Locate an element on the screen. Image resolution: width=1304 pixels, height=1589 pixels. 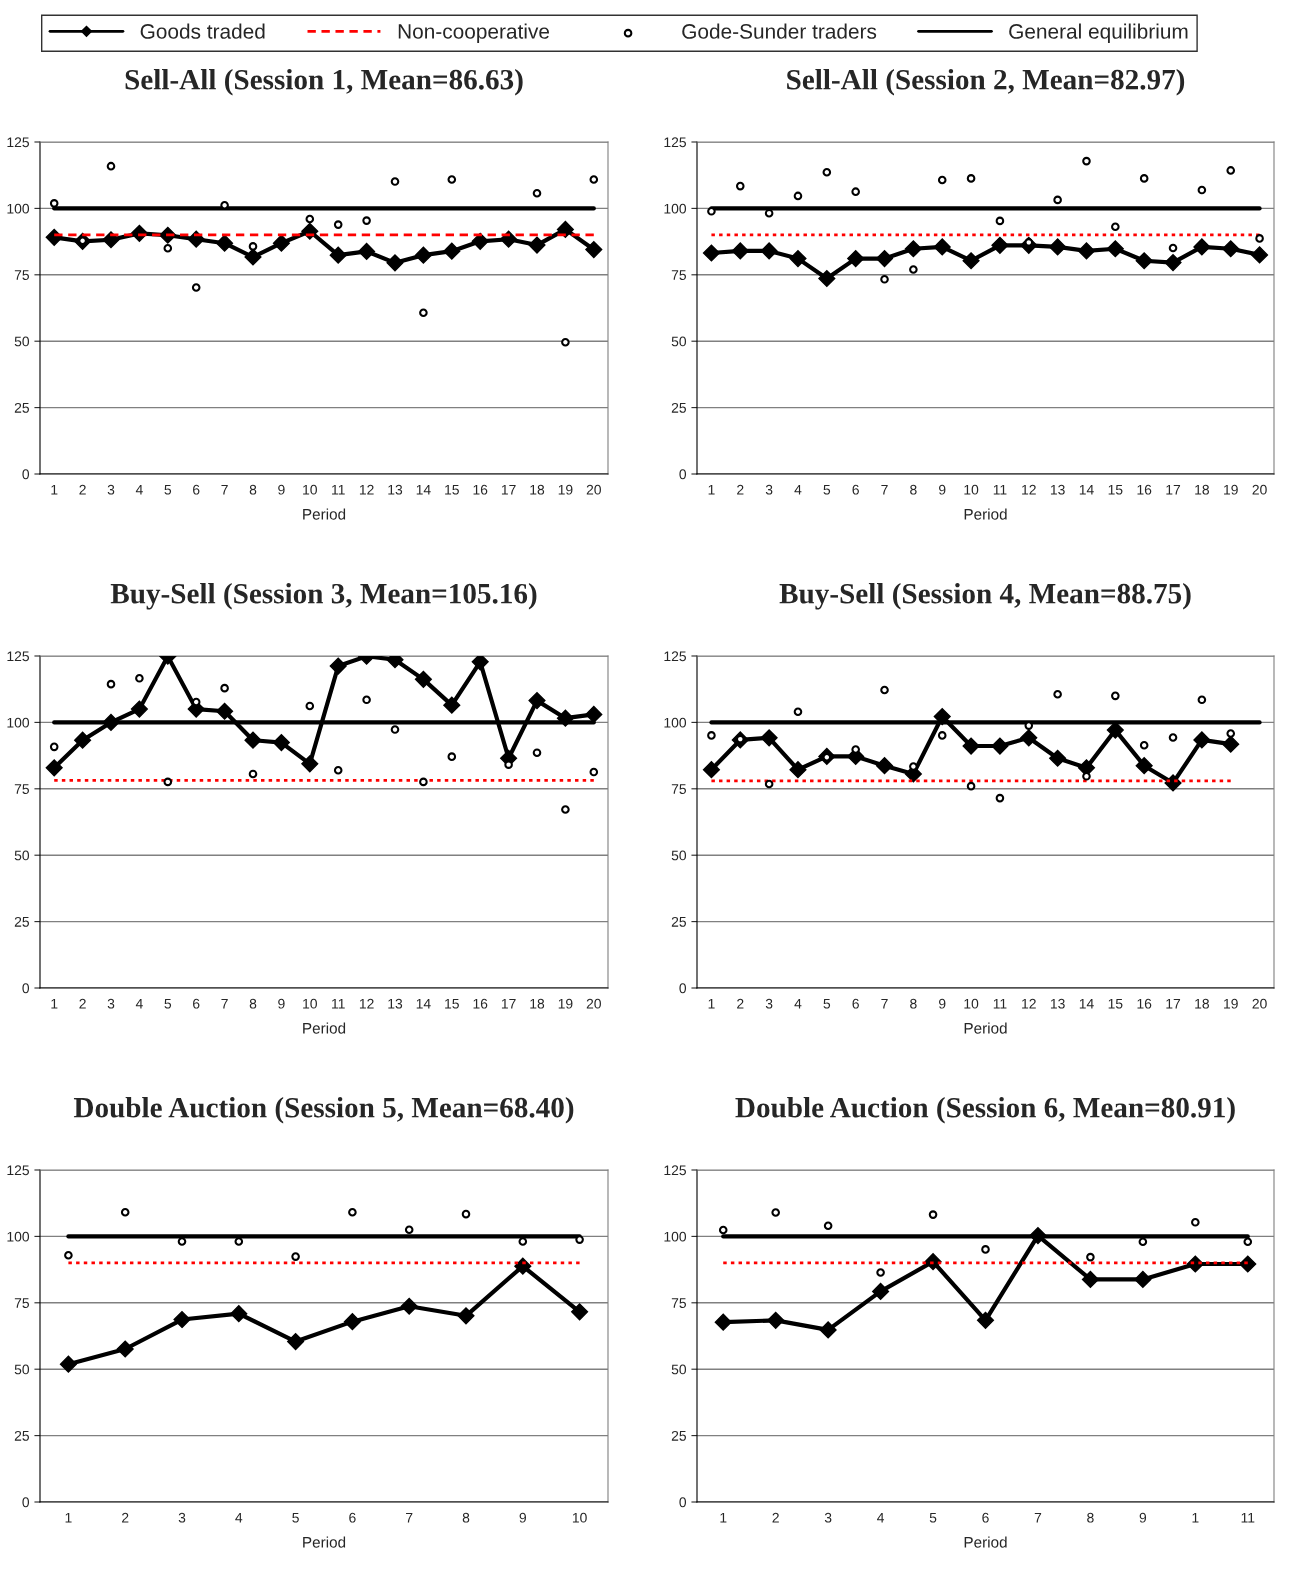
x-axis-title: Period is located at coordinates (324, 1028).